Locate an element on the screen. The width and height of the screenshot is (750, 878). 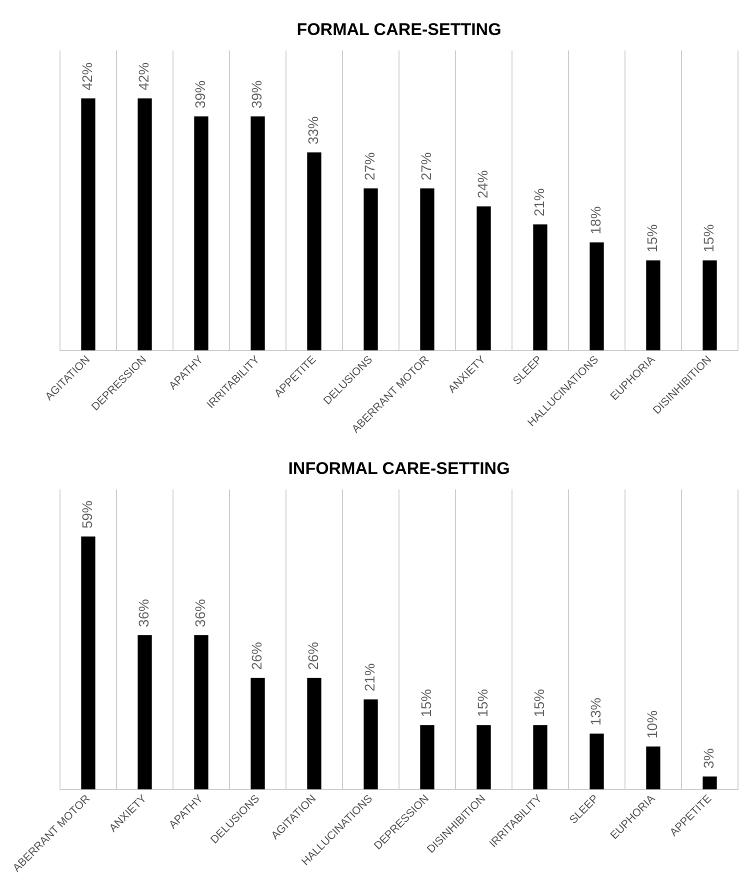
data-label: 3% is located at coordinates (708, 758).